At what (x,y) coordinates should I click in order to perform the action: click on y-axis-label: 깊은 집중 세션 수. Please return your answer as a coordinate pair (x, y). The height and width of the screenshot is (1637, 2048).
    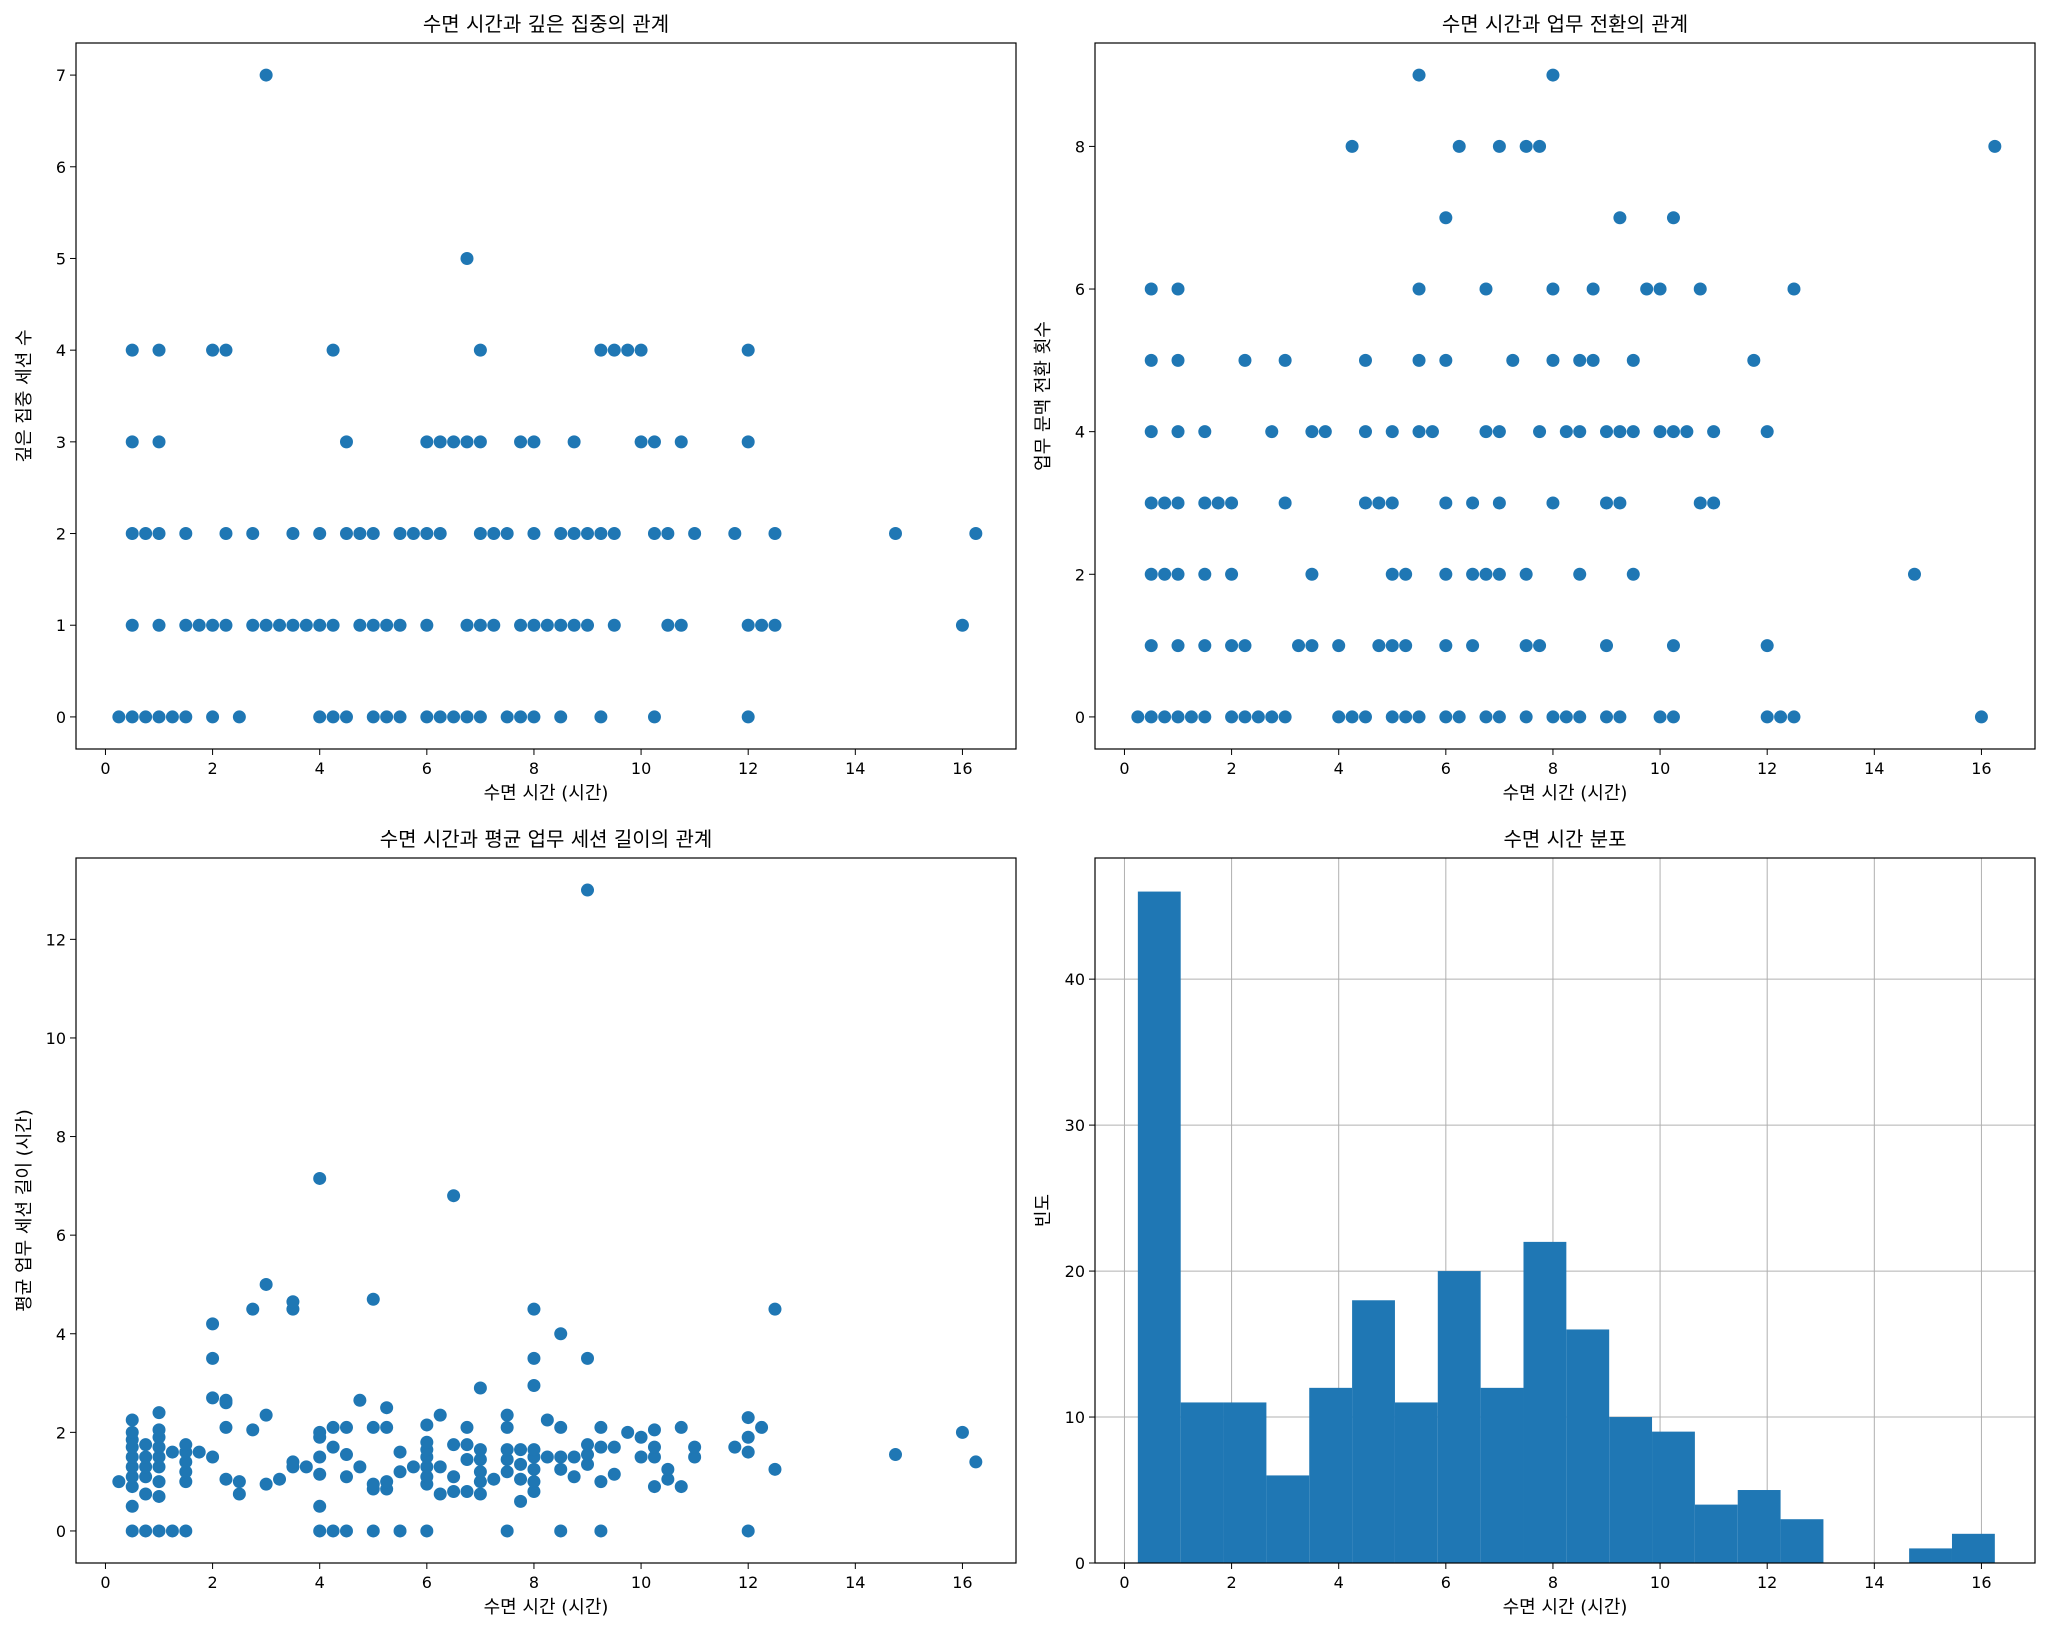
    Looking at the image, I should click on (24, 395).